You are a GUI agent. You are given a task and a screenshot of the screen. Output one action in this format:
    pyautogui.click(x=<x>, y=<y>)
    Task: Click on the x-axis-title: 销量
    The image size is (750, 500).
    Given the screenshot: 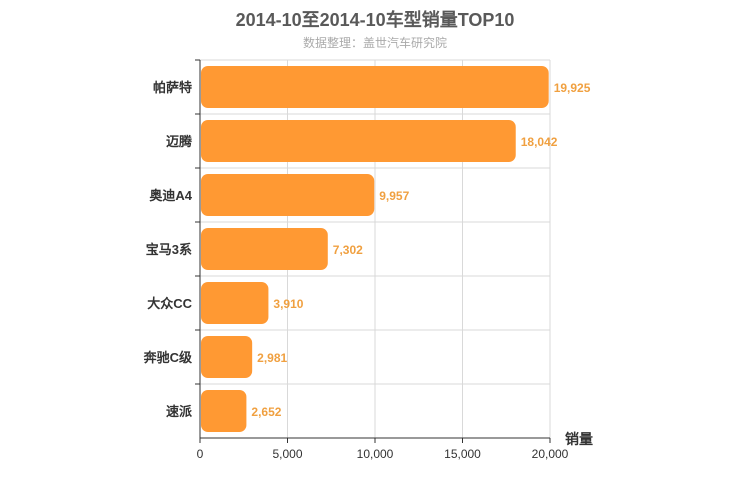 What is the action you would take?
    pyautogui.click(x=579, y=439)
    